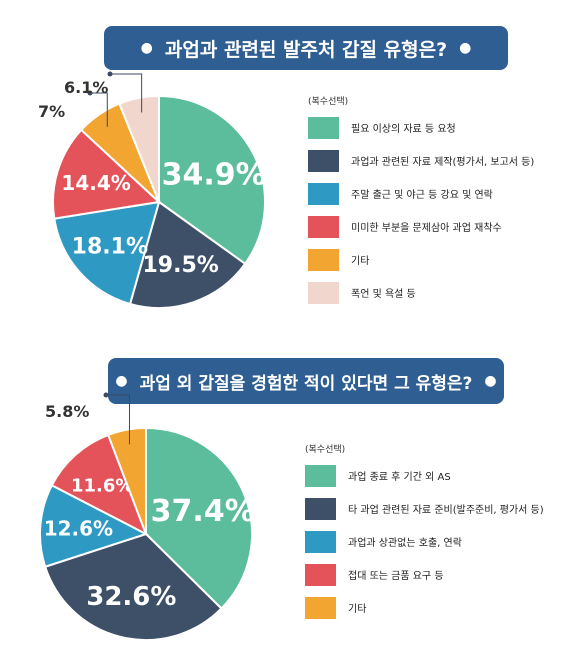  Describe the element at coordinates (421, 292) in the screenshot. I see `legend-item: 폭언 및 욕설 등` at that location.